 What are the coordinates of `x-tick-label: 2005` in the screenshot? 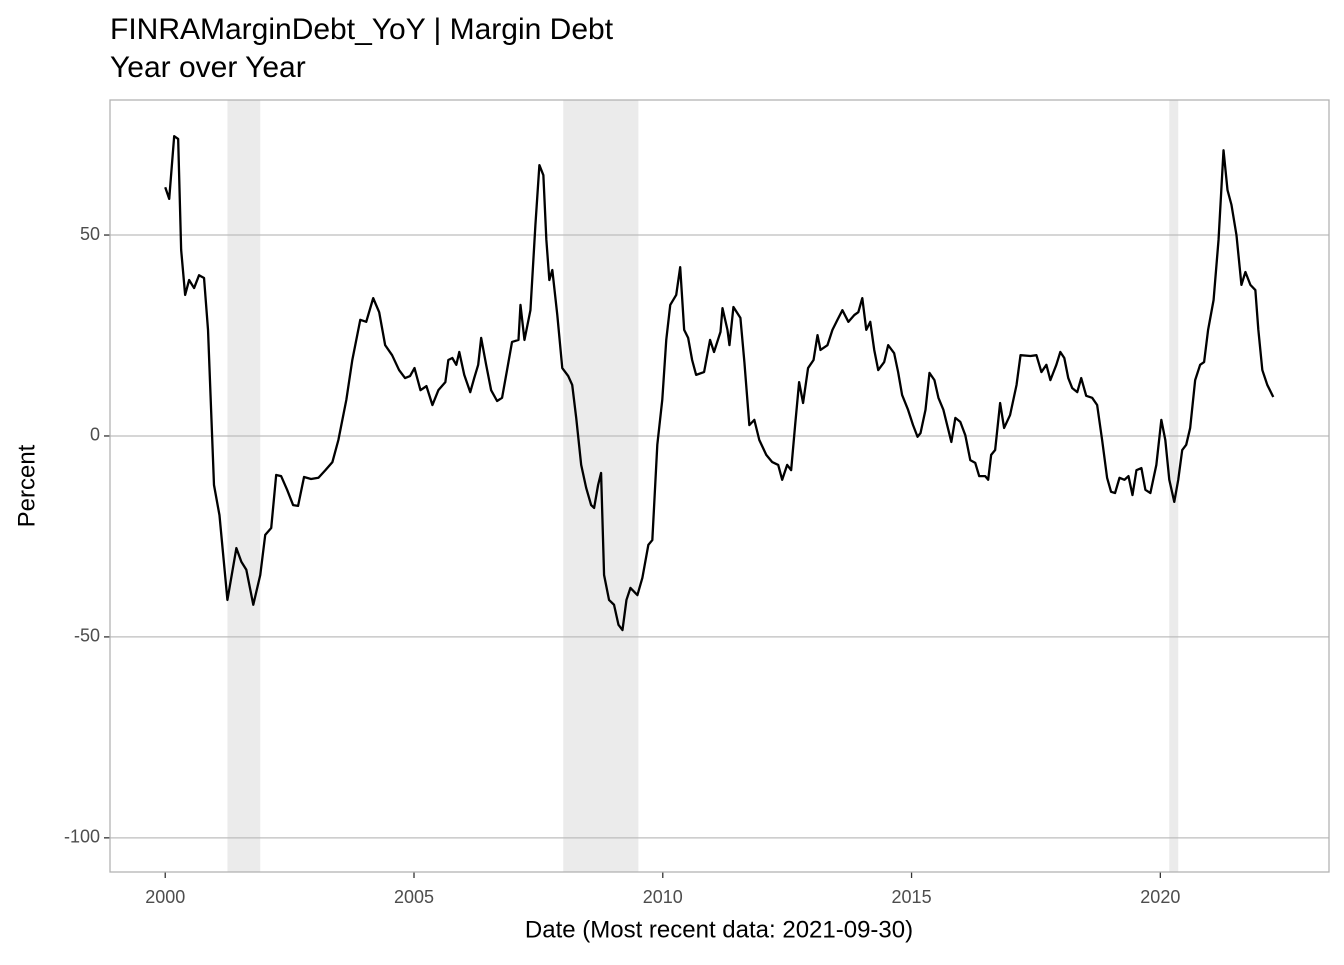 It's located at (414, 897).